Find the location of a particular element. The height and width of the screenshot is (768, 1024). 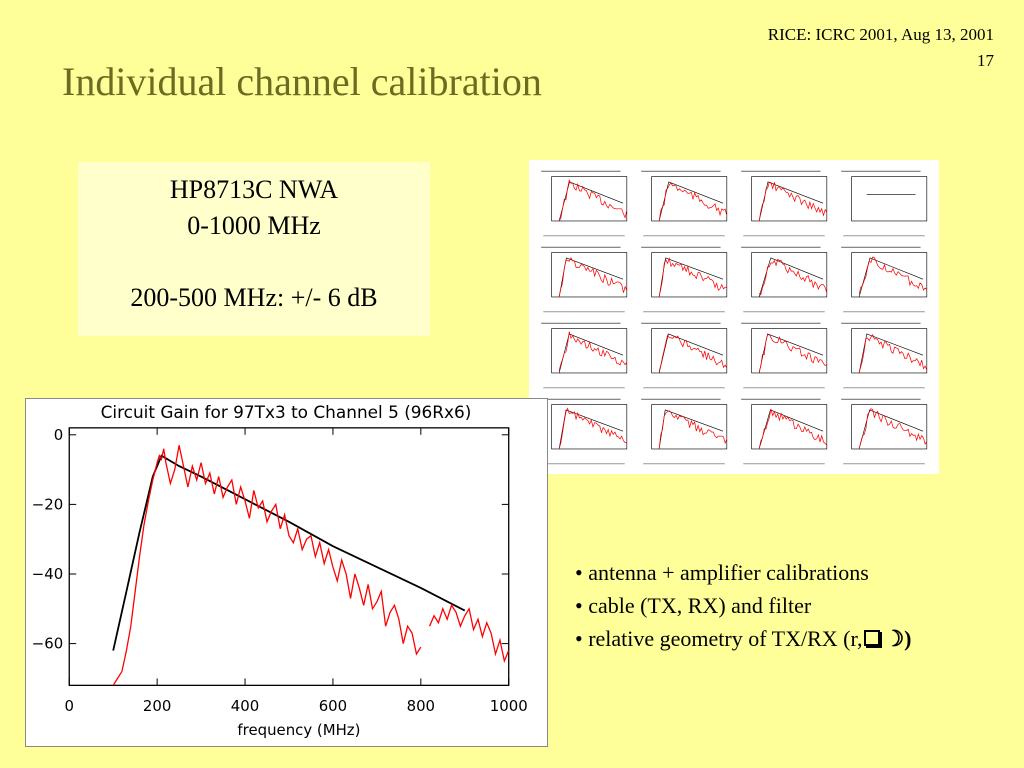

y-tick-label: −40 is located at coordinates (47, 574).